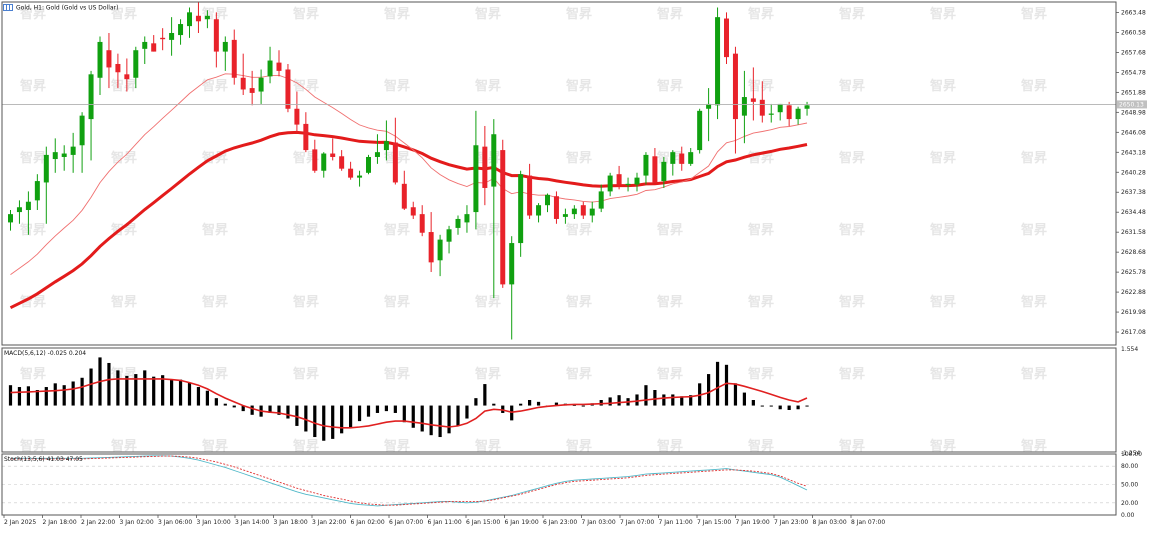  I want to click on macd-panel, so click(408, 399).